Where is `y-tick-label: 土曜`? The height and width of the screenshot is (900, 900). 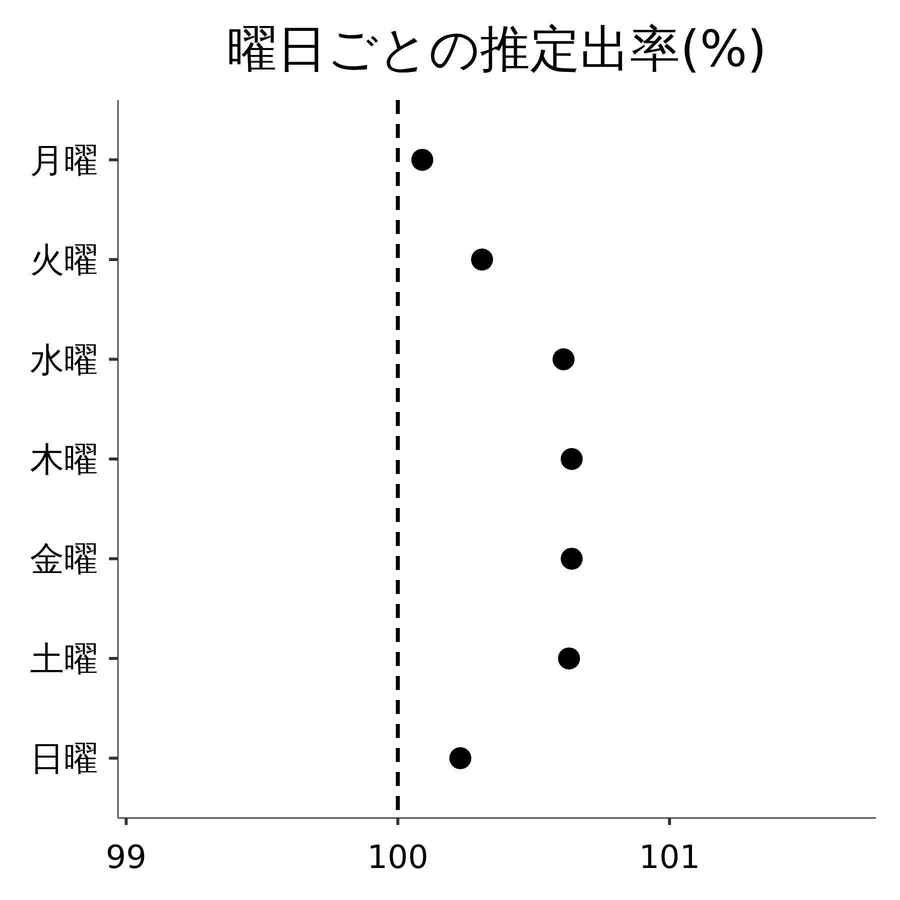
y-tick-label: 土曜 is located at coordinates (64, 659).